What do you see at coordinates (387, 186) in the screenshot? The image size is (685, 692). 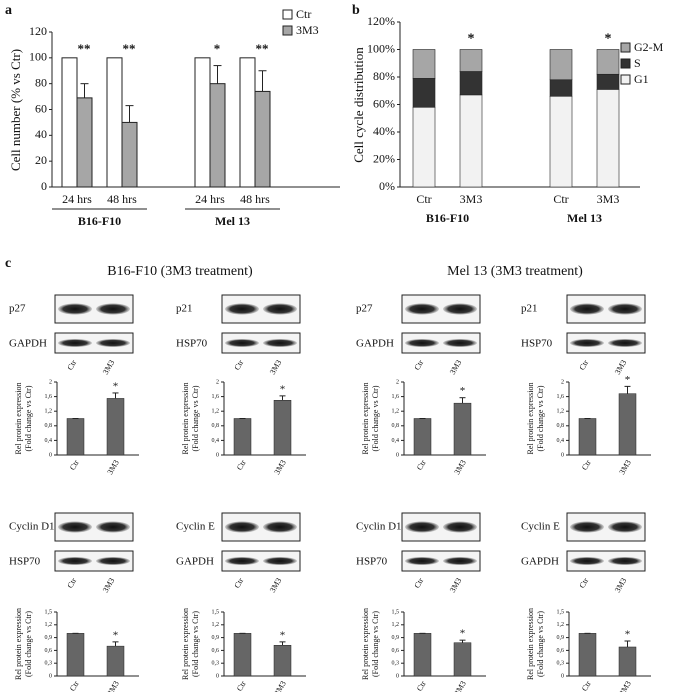 I see `y-tick-label: 0%` at bounding box center [387, 186].